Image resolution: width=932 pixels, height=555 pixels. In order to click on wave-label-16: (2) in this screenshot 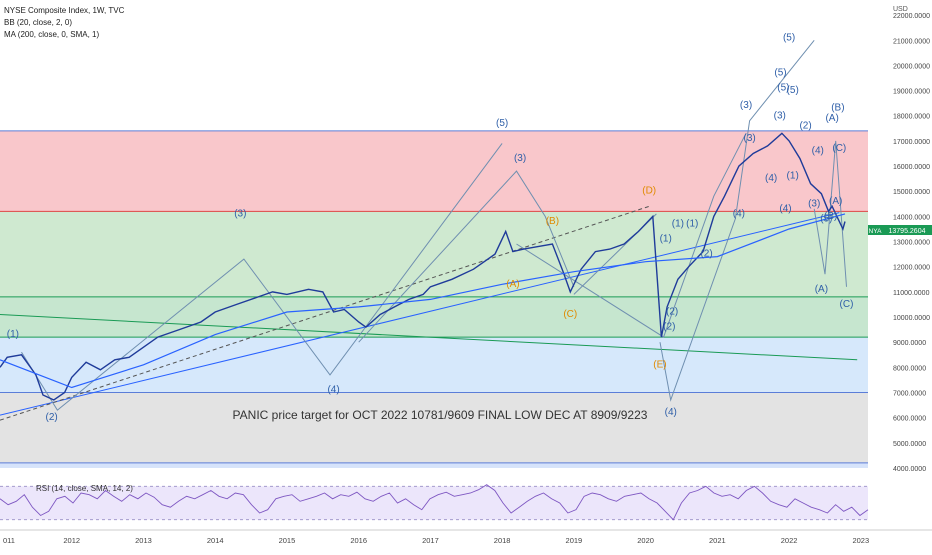, I will do `click(669, 327)`.